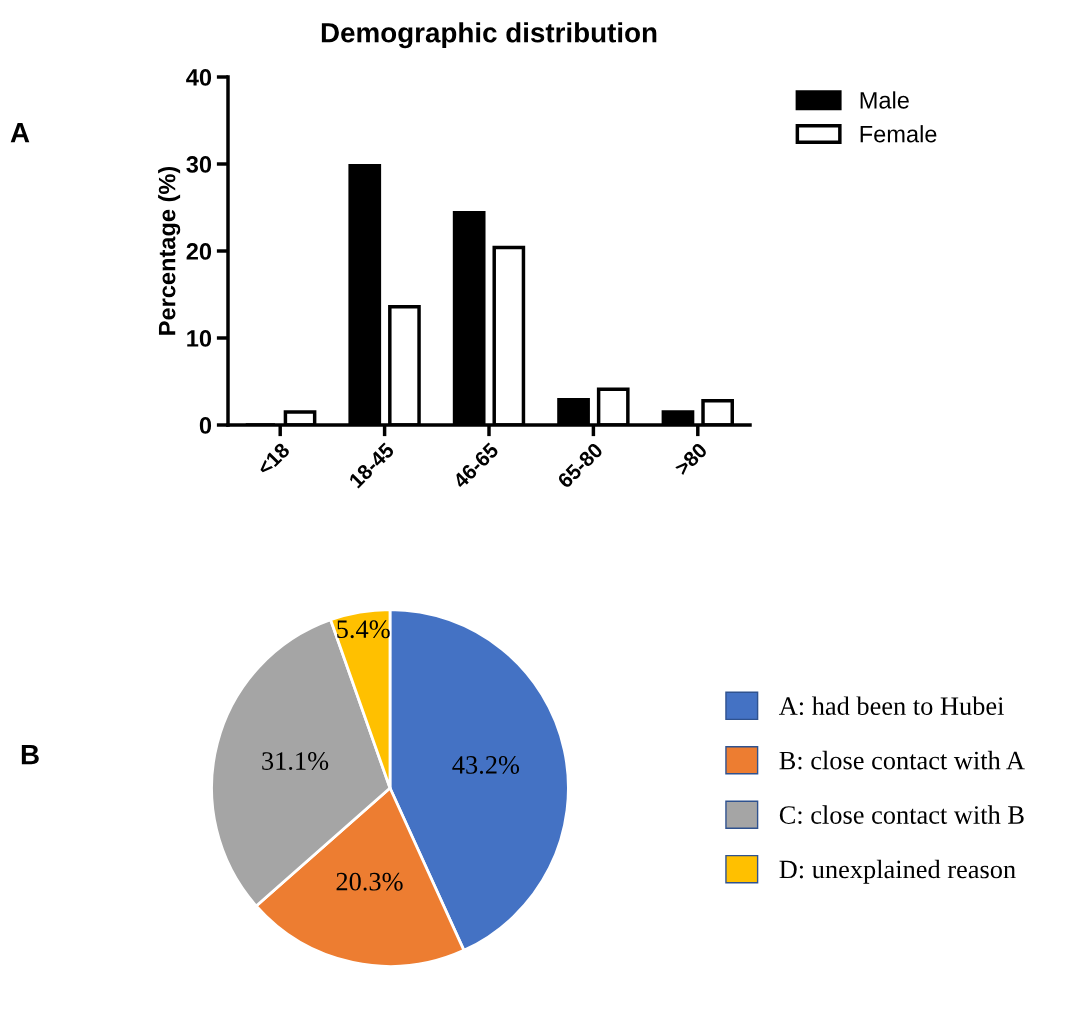  I want to click on legend-label: Female, so click(898, 134).